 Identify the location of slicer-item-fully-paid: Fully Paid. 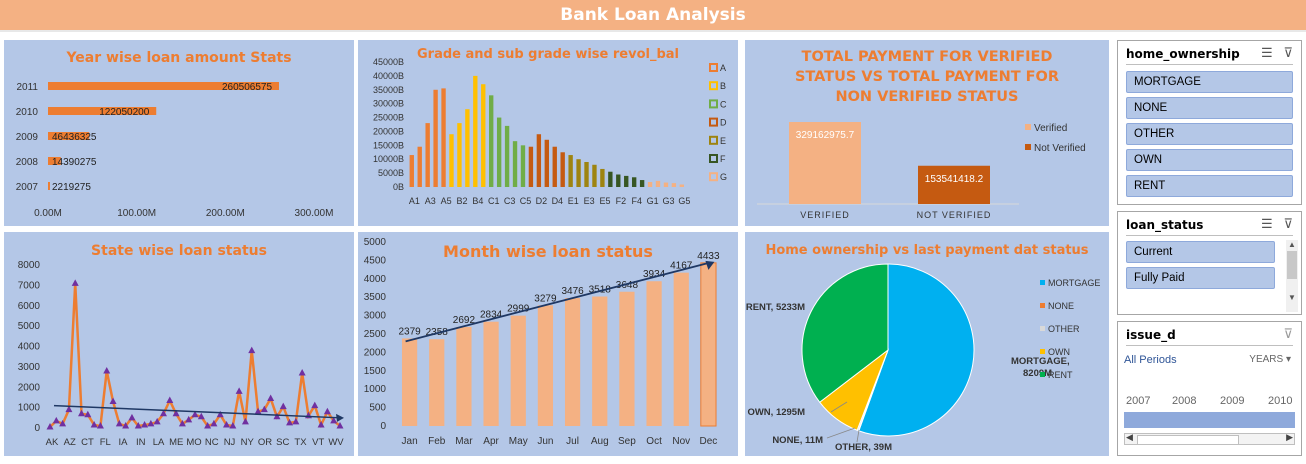
(1200, 278).